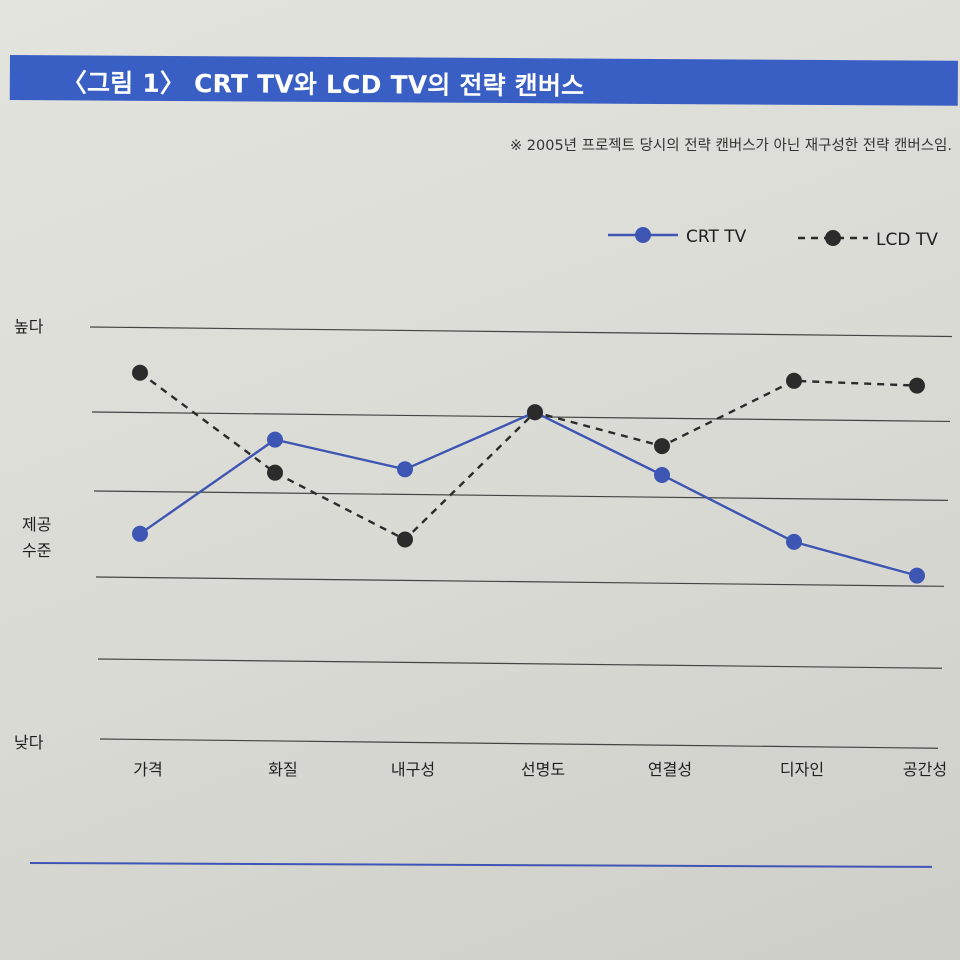 The height and width of the screenshot is (960, 960). I want to click on x-tick-label: 디자인, so click(802, 769).